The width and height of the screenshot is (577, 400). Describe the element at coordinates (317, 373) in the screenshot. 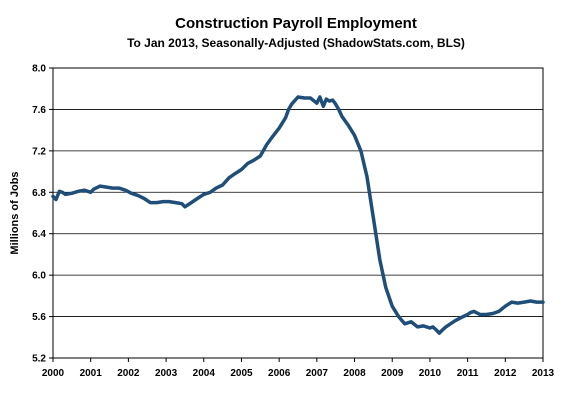

I see `x-tick-label: 2007` at that location.